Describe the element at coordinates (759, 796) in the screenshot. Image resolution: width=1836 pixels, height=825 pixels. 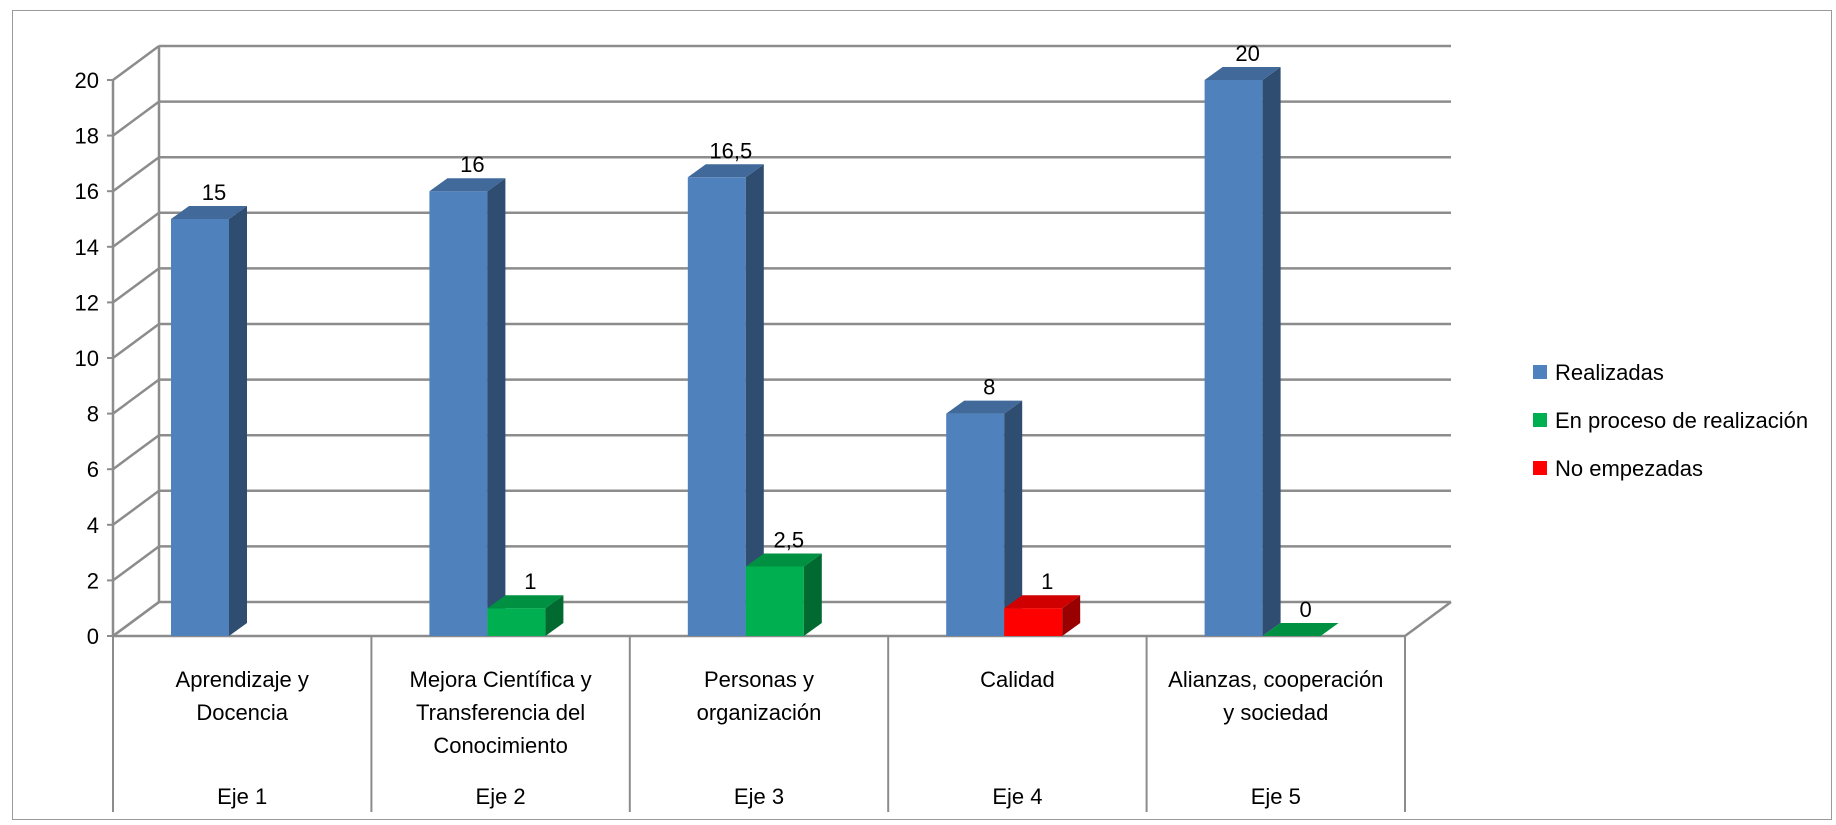
I see `x-group-label: Eje 3` at that location.